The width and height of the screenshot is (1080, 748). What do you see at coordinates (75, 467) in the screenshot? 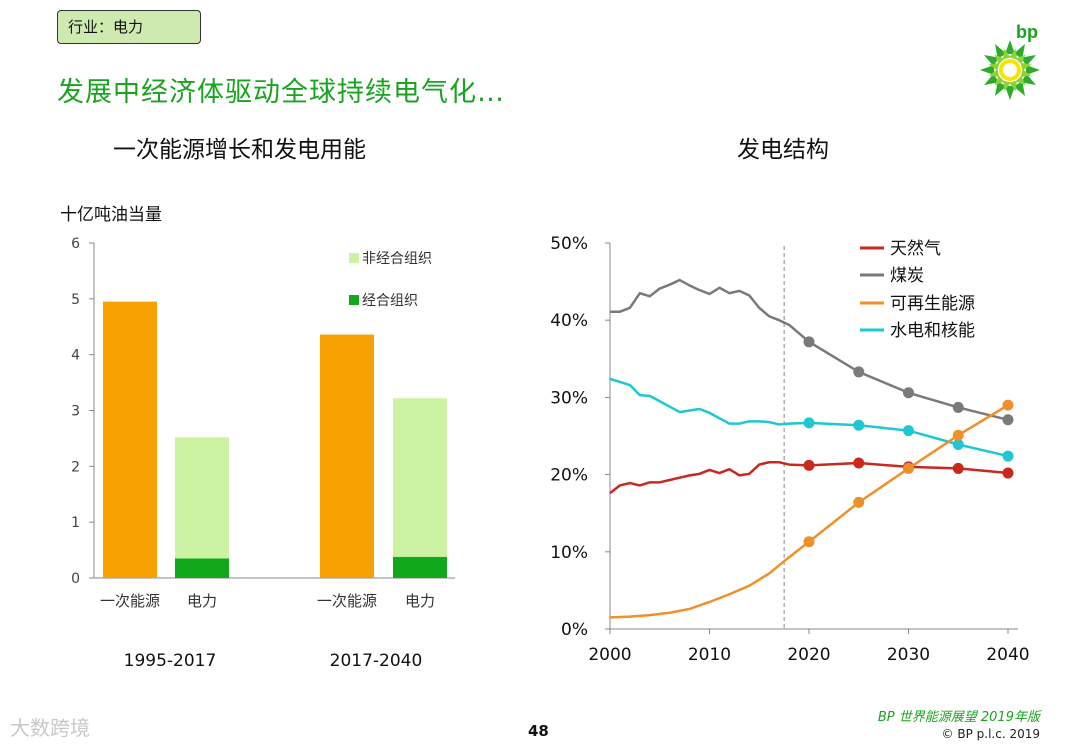
I see `bar-y-tick-label: 2` at bounding box center [75, 467].